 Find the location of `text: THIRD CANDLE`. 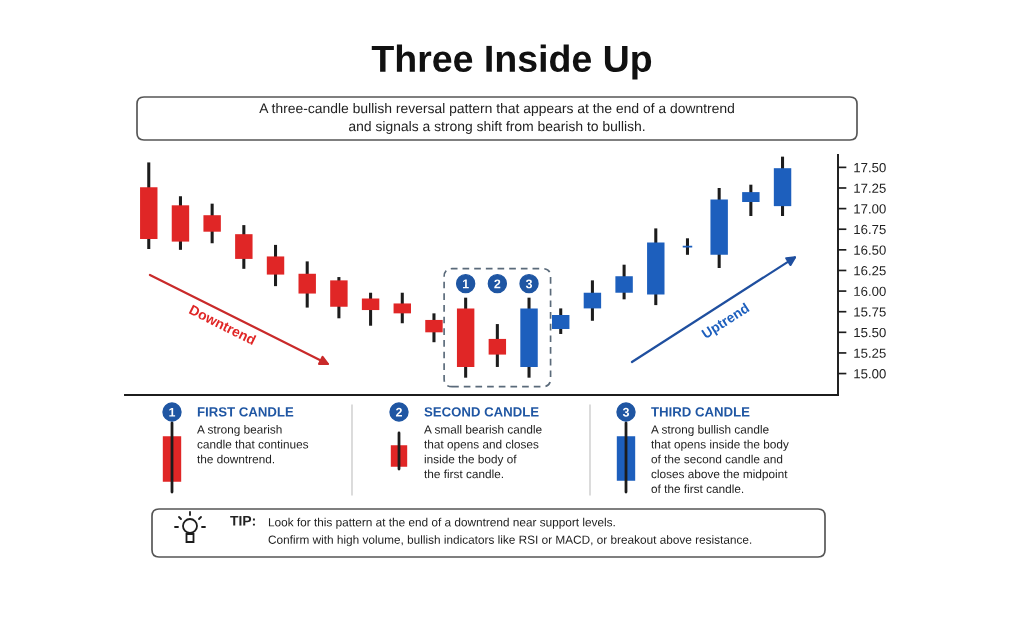

text: THIRD CANDLE is located at coordinates (700, 412).